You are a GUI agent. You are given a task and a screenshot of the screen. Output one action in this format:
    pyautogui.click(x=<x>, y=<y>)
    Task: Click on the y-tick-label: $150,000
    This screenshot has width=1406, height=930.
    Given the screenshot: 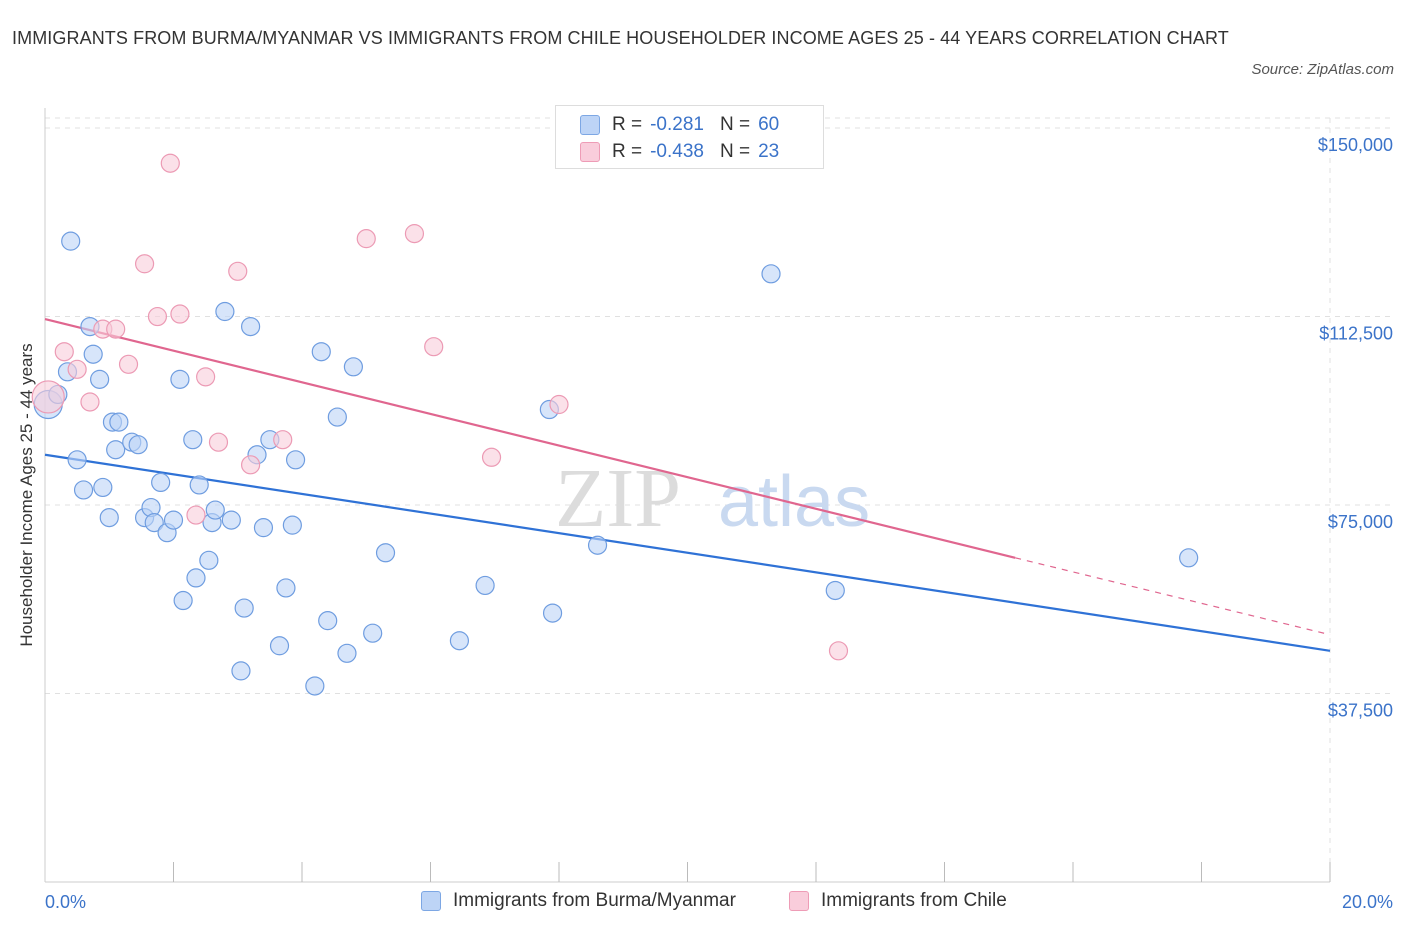 What is the action you would take?
    pyautogui.click(x=1355, y=145)
    